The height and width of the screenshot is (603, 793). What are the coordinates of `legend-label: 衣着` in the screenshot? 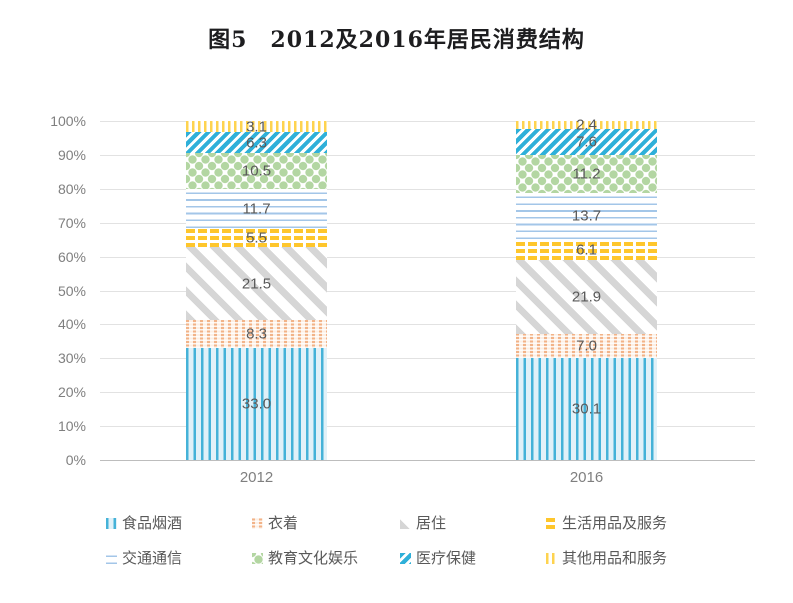 It's located at (283, 523).